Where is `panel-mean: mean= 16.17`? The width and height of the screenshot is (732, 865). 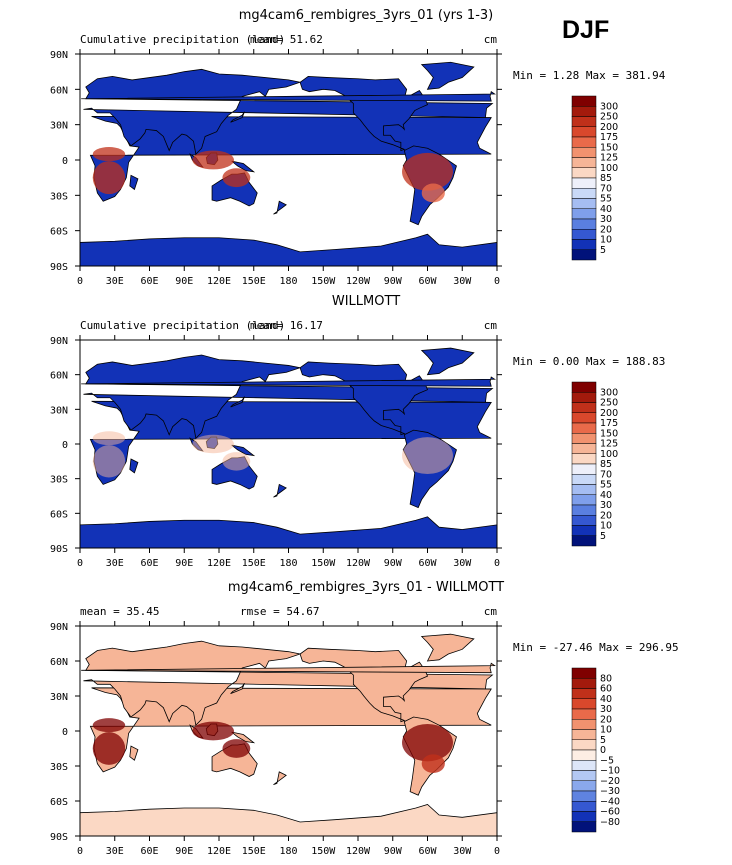 panel-mean: mean= 16.17 is located at coordinates (286, 325).